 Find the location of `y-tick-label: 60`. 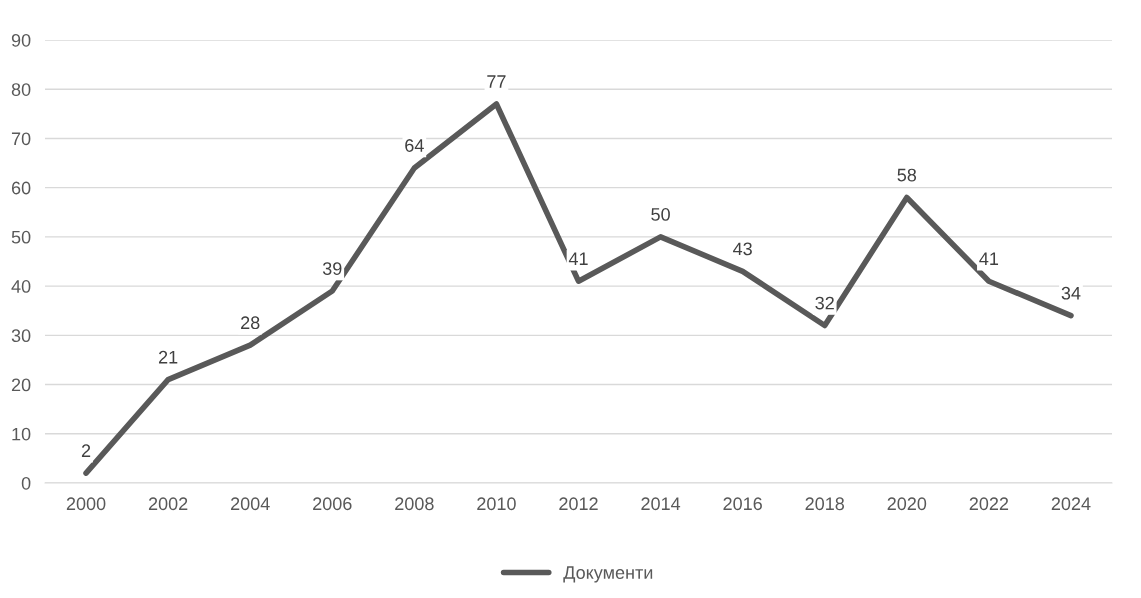

y-tick-label: 60 is located at coordinates (21, 188).